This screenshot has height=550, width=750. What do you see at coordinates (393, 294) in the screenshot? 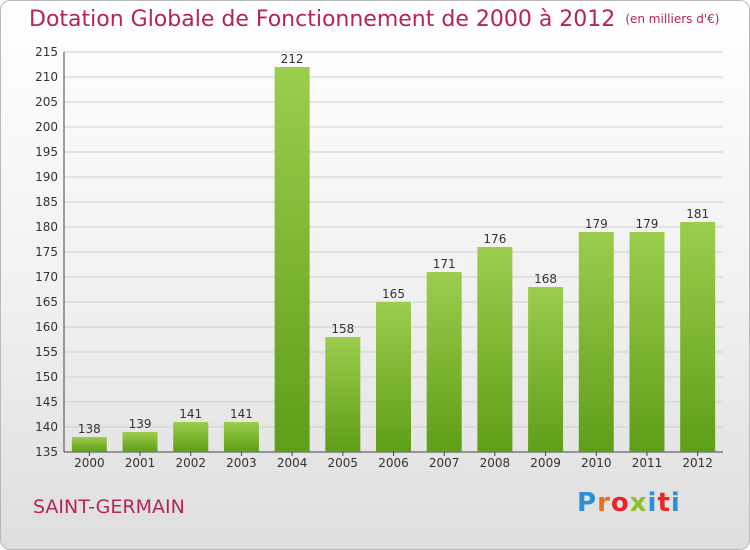
I see `data-label: 165` at bounding box center [393, 294].